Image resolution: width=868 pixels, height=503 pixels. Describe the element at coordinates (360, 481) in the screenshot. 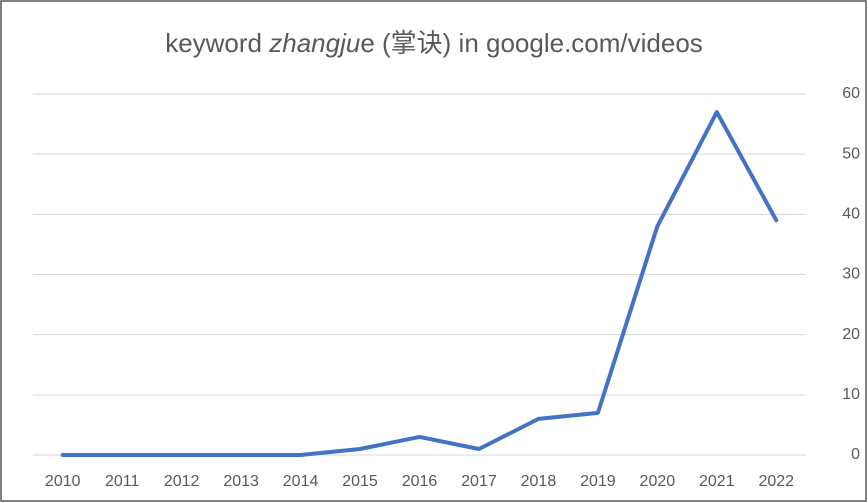

I see `x-tick-label: 2015` at that location.